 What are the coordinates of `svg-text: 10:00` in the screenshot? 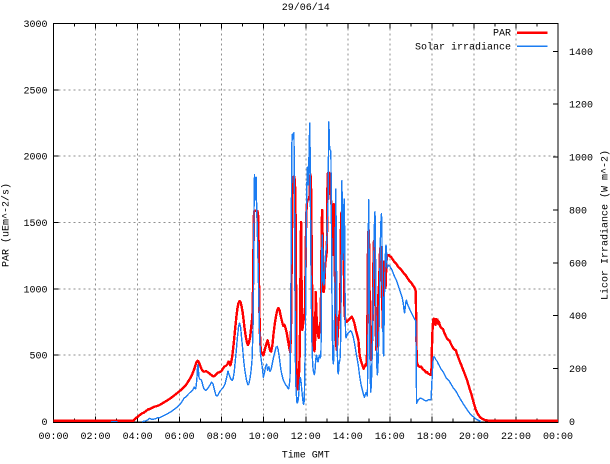 It's located at (264, 437).